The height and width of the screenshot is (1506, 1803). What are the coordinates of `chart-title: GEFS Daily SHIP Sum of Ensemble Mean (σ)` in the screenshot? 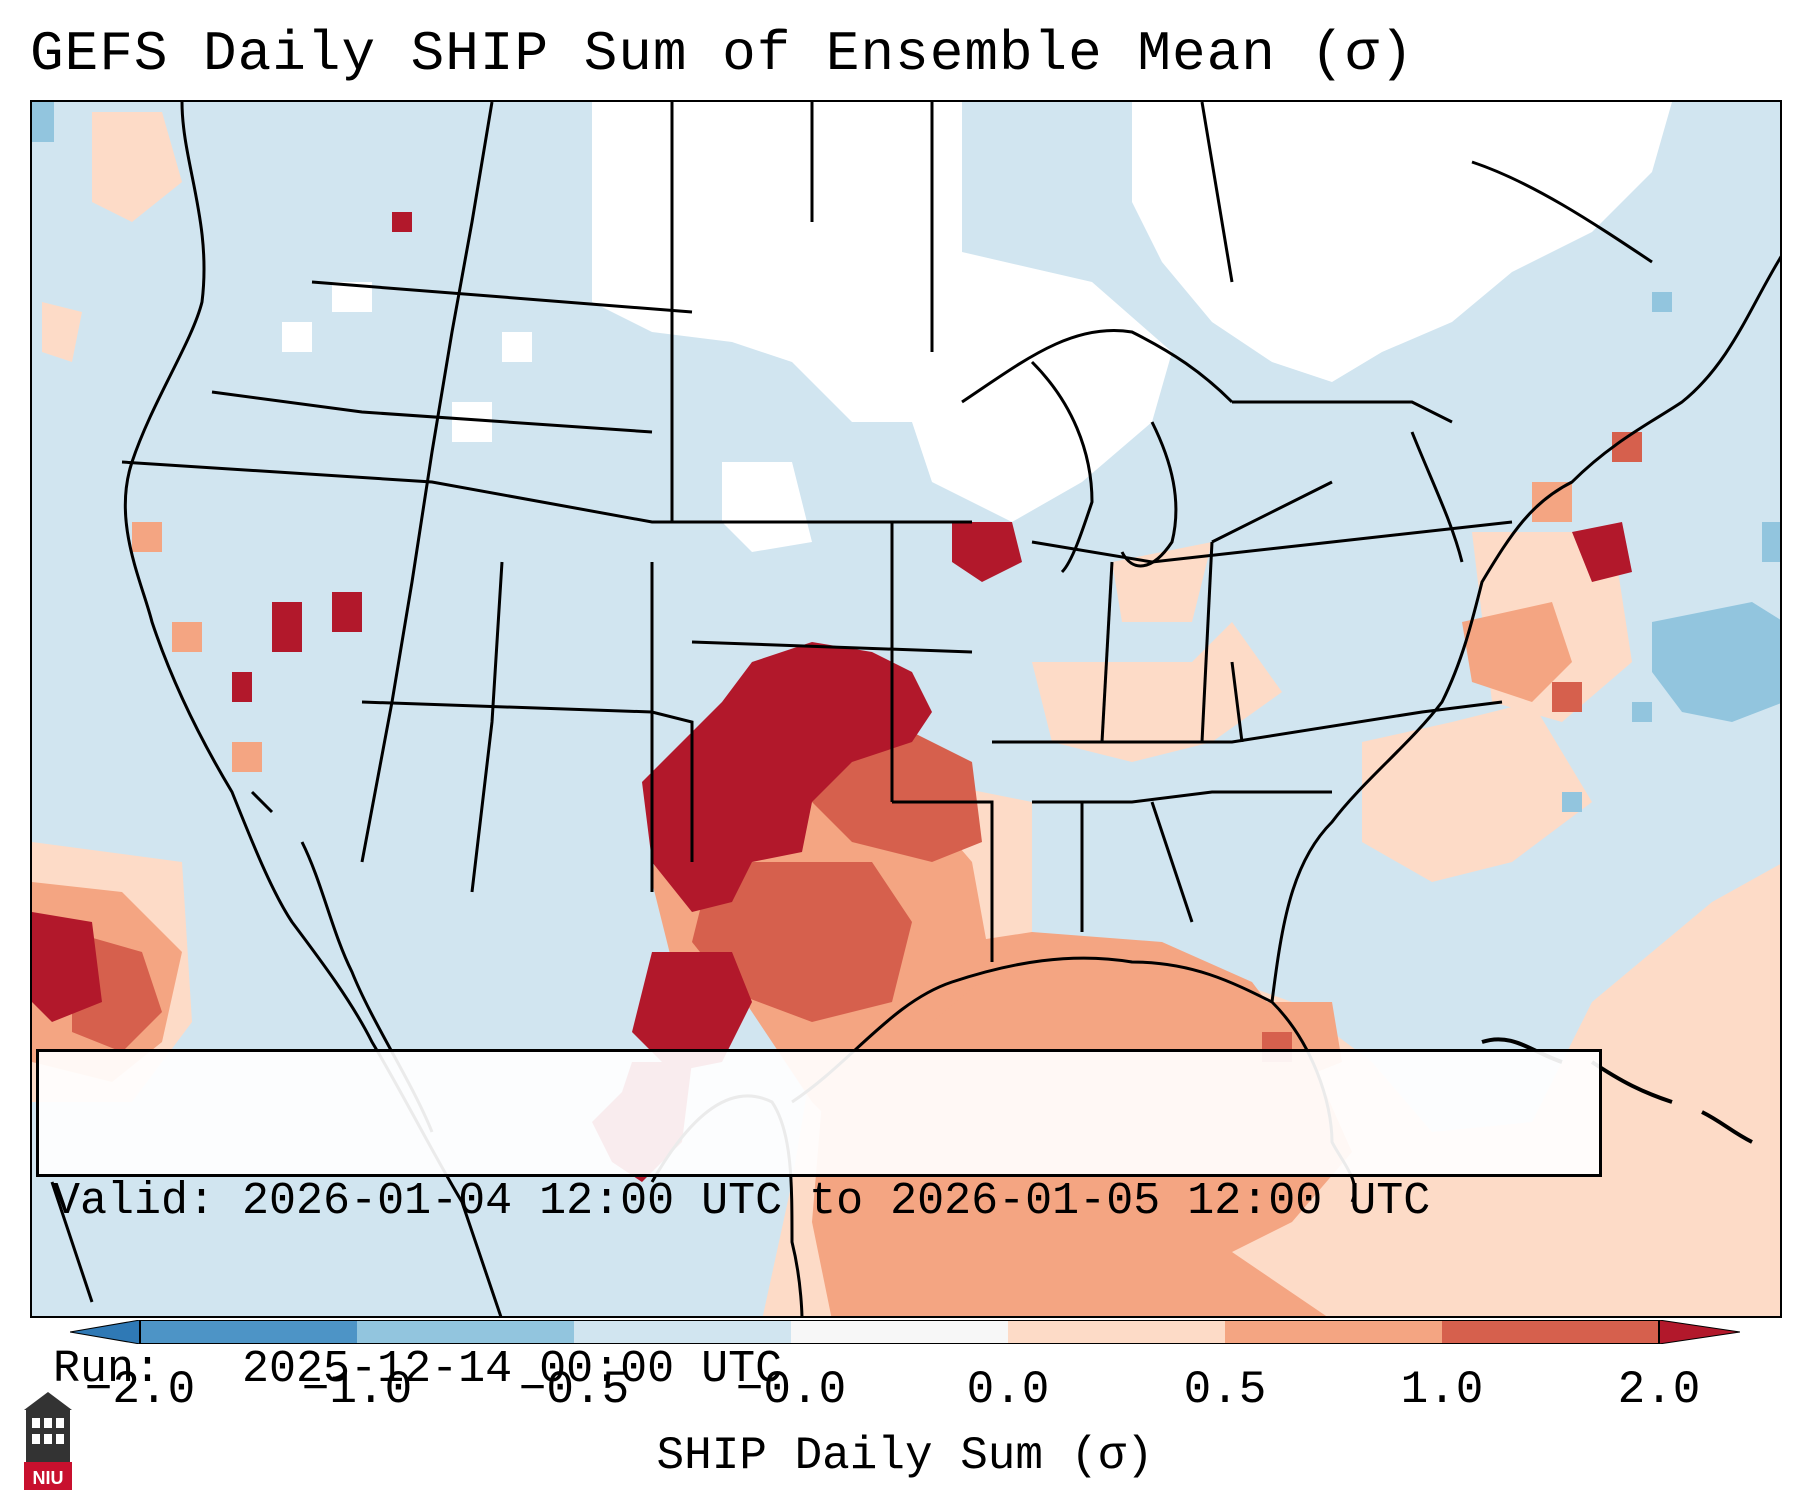 It's located at (722, 54).